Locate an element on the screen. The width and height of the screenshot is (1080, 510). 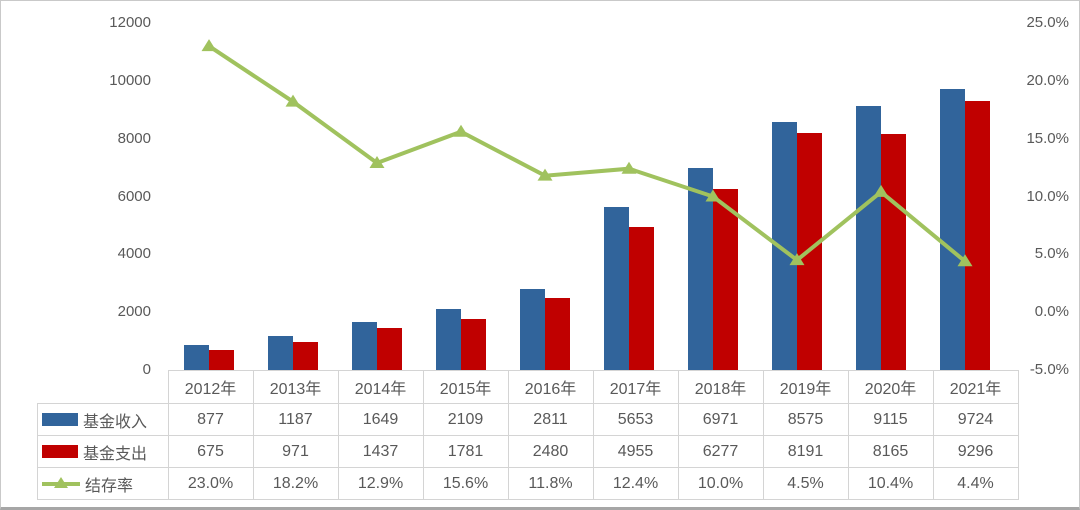
year-header-cell: 2020年 is located at coordinates (890, 387).